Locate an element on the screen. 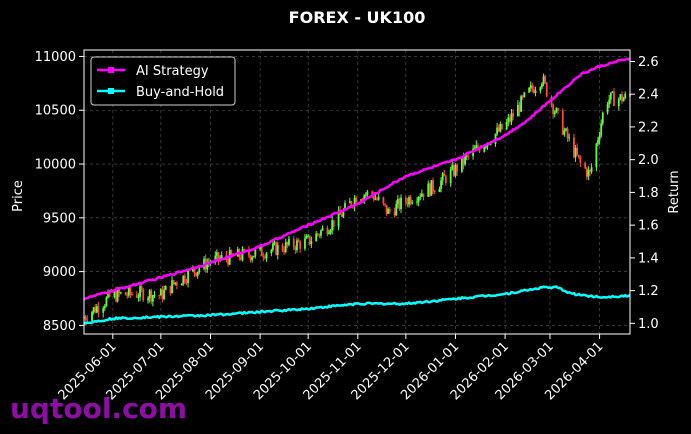 Image resolution: width=691 pixels, height=434 pixels. right-y-axis: 1.0 1.2 1.4 1.6 1.8 2.0 2.2 2.4 2.6 is located at coordinates (644, 193).